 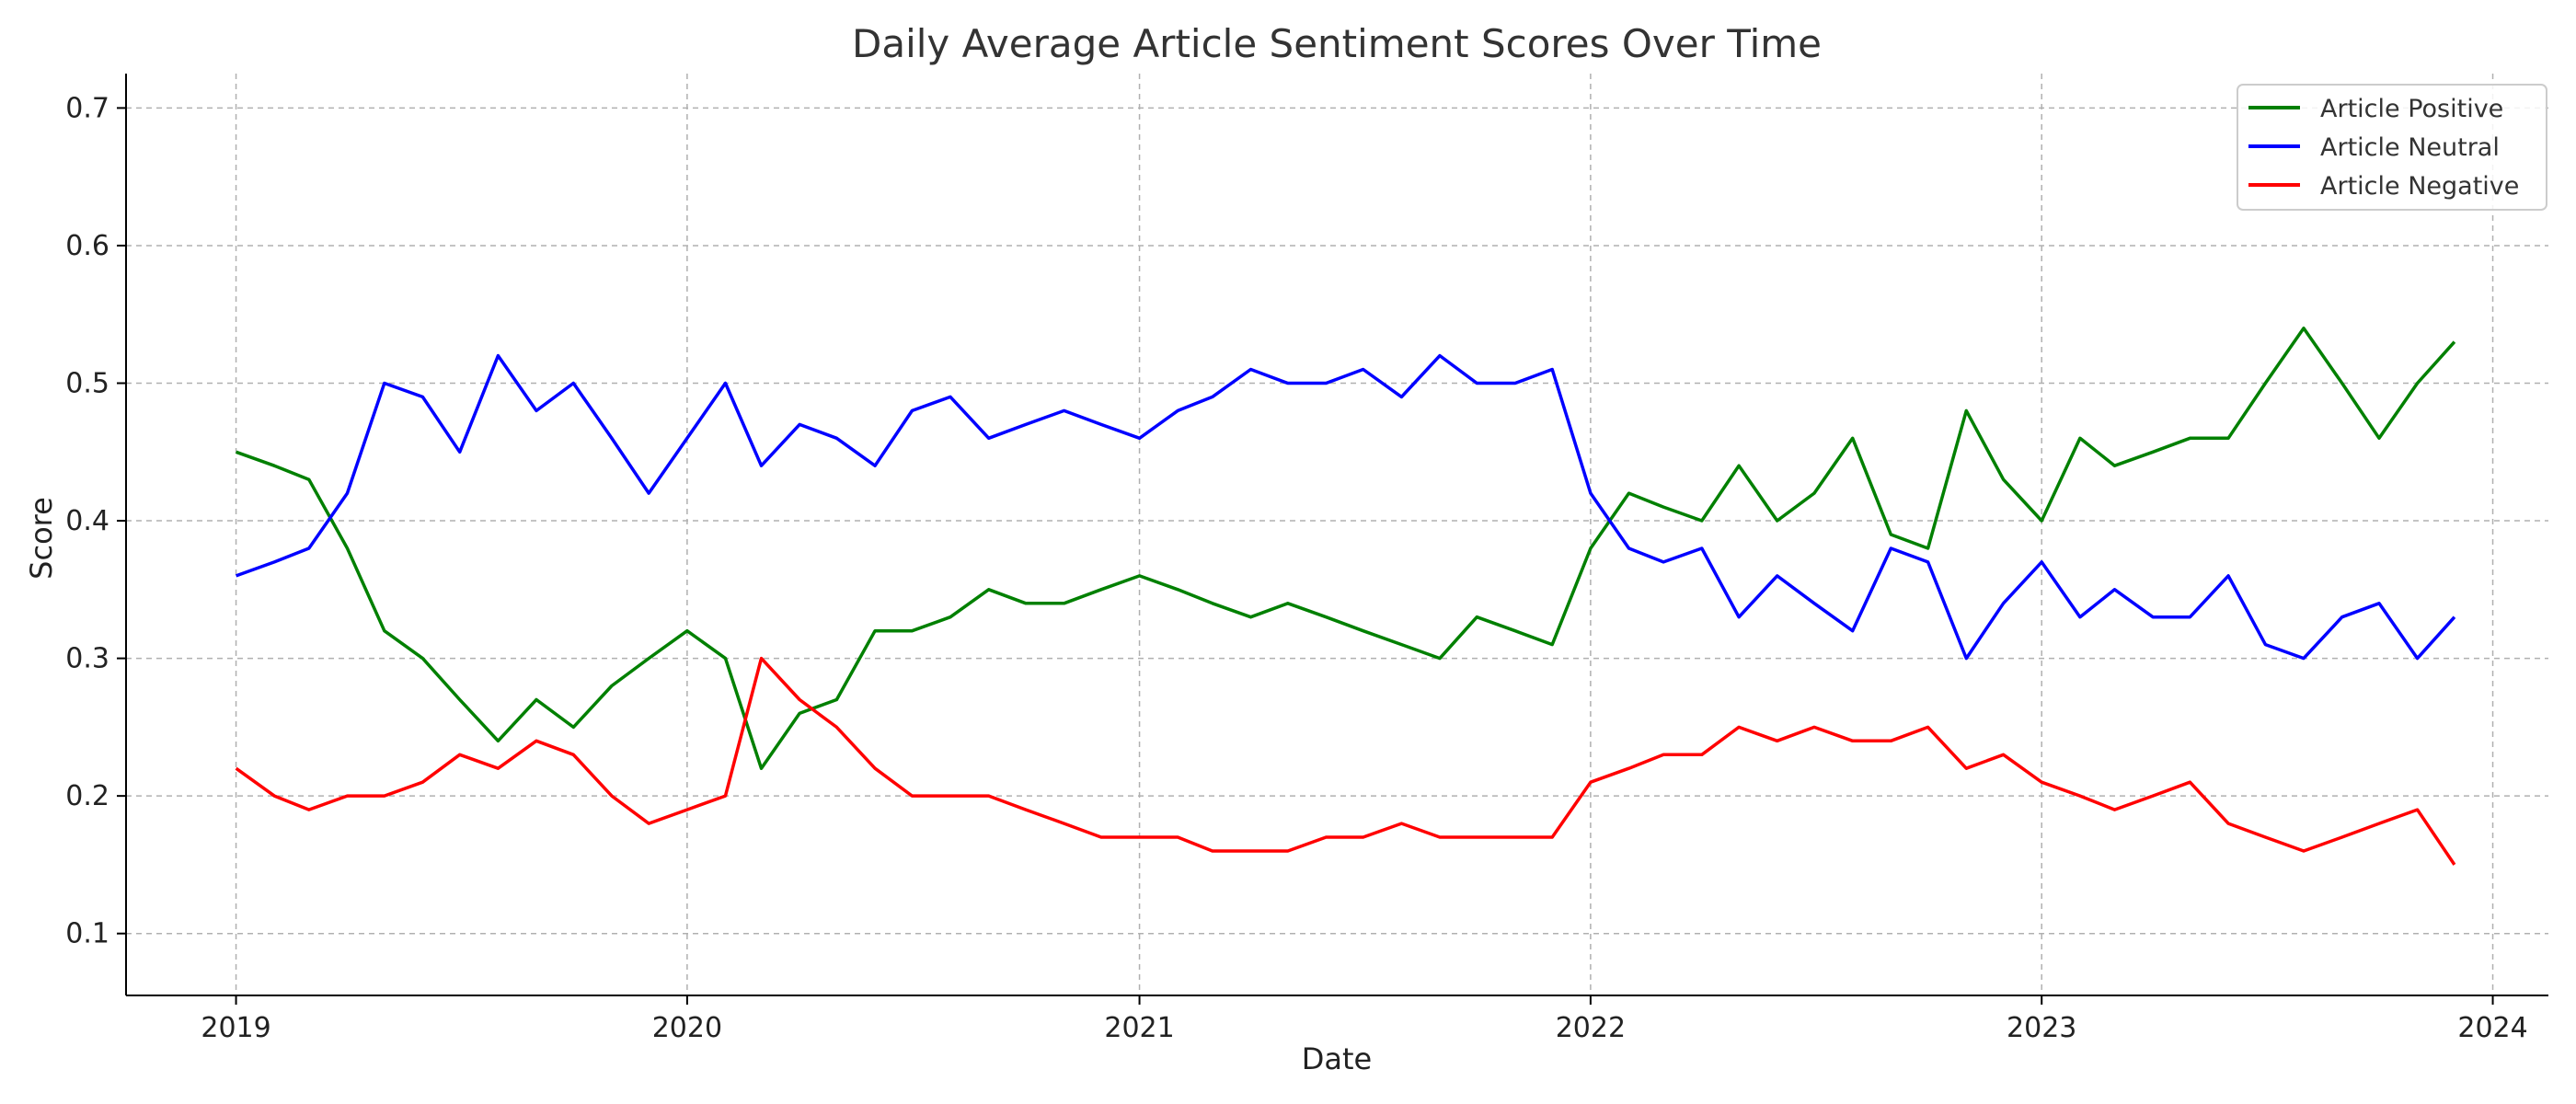 What do you see at coordinates (1139, 1028) in the screenshot?
I see `x-tick-label: 2021` at bounding box center [1139, 1028].